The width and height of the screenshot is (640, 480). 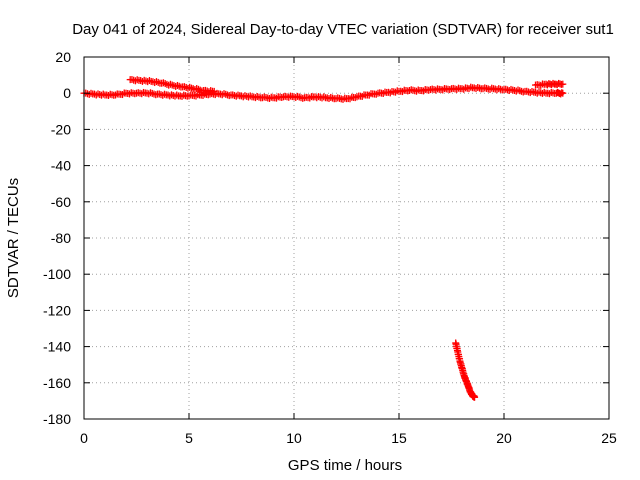 What do you see at coordinates (399, 438) in the screenshot?
I see `x-tick-label: 15` at bounding box center [399, 438].